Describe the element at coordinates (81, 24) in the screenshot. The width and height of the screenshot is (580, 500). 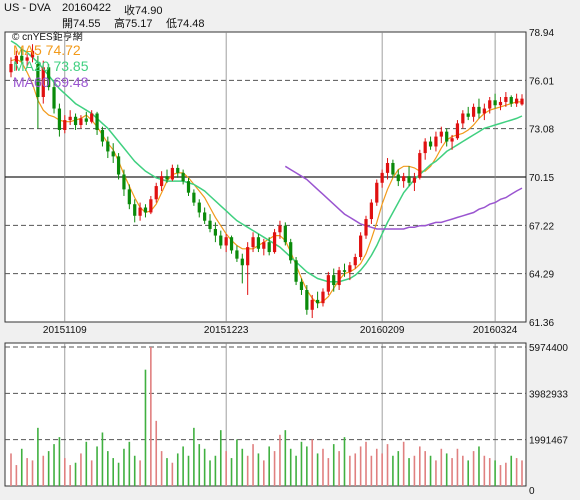
I see `open-price-label: 開74.55` at that location.